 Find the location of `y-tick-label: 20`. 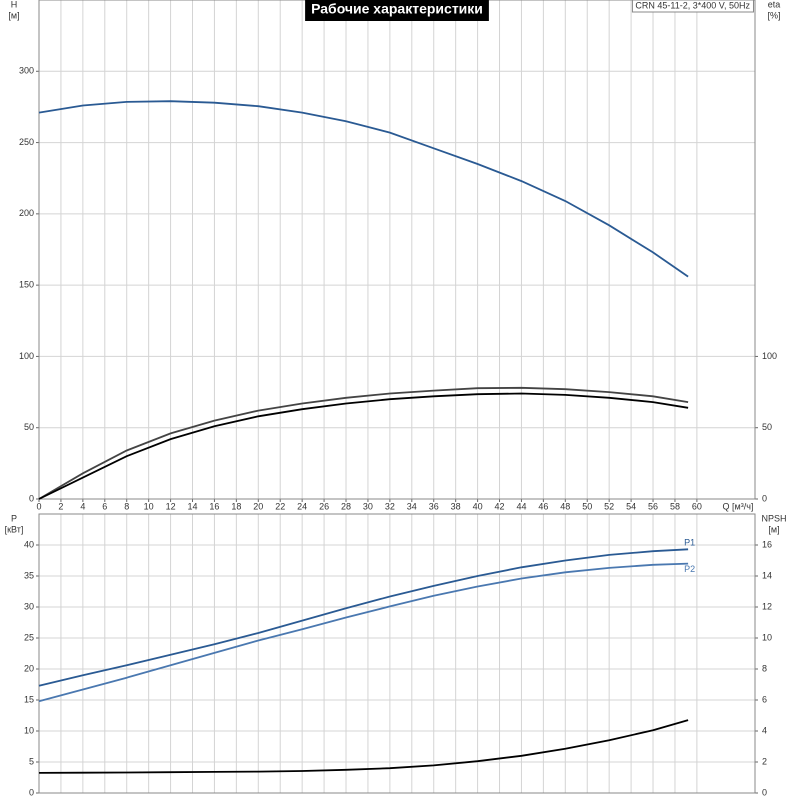

y-tick-label: 20 is located at coordinates (29, 668).